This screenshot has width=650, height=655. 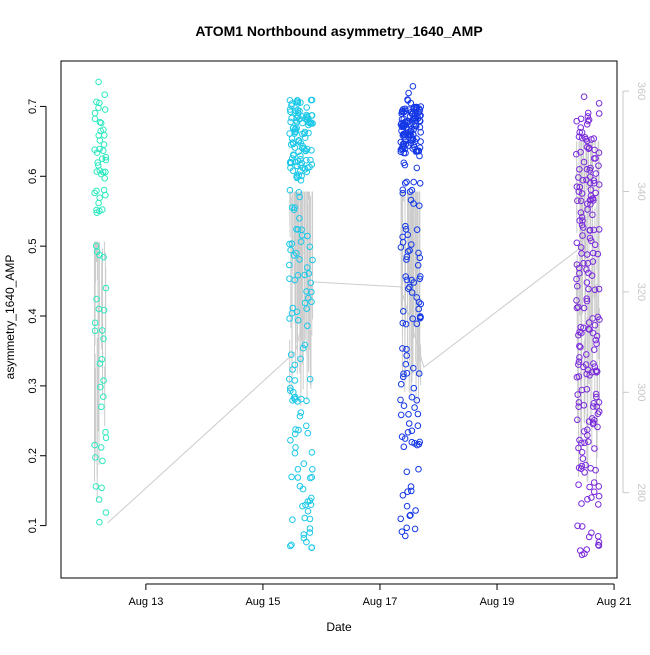 What do you see at coordinates (338, 31) in the screenshot?
I see `chart-title: ATOM1 Northbound asymmetry_1640_AMP` at bounding box center [338, 31].